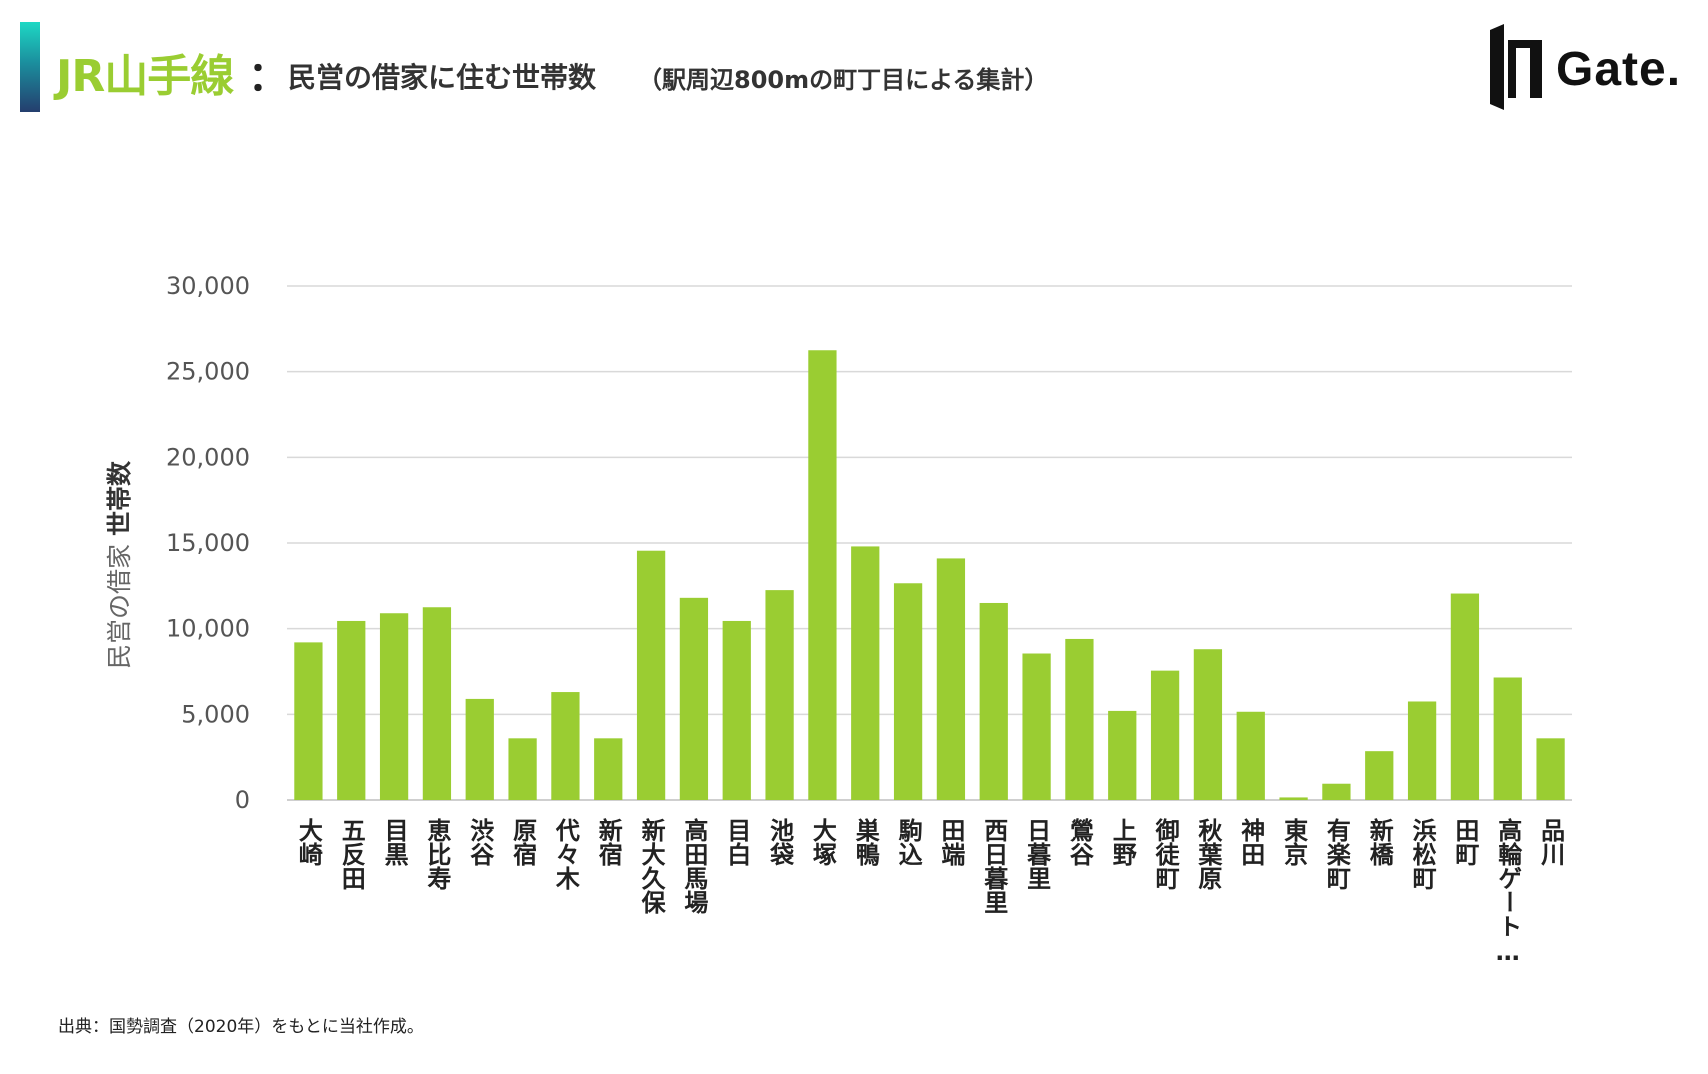 The height and width of the screenshot is (1074, 1708). Describe the element at coordinates (119, 602) in the screenshot. I see `y-axis-title-light: 民営の借家` at that location.